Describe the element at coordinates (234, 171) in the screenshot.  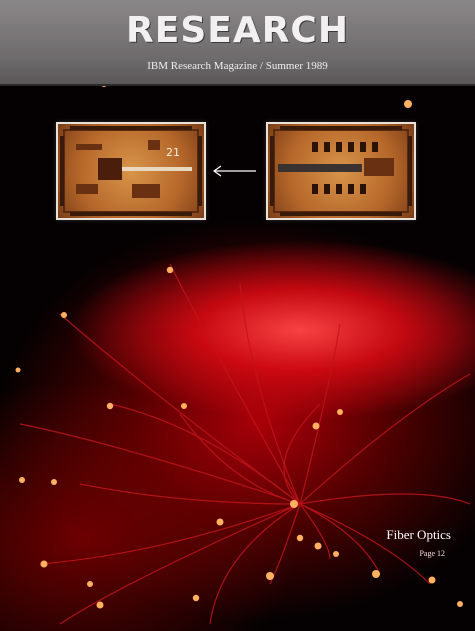
I see `left-arrow-icon` at that location.